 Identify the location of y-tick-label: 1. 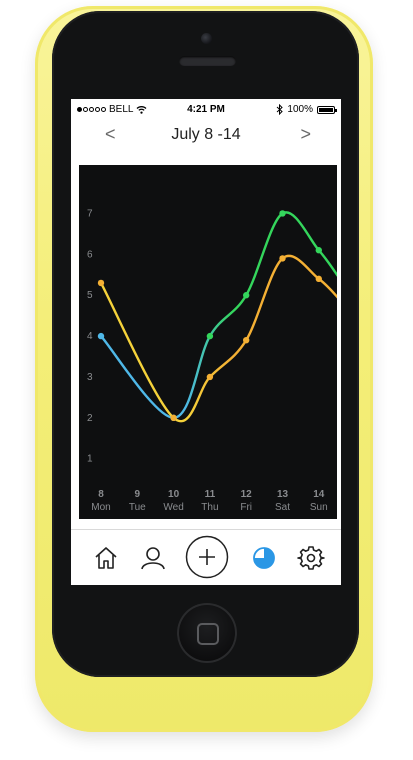
(90, 459).